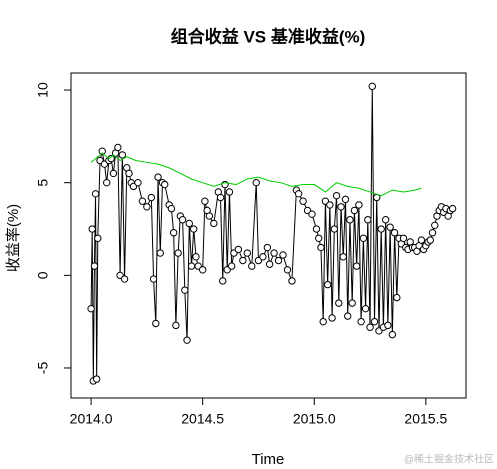 This screenshot has width=497, height=469. What do you see at coordinates (202, 419) in the screenshot?
I see `x-tick-label: 2014.5` at bounding box center [202, 419].